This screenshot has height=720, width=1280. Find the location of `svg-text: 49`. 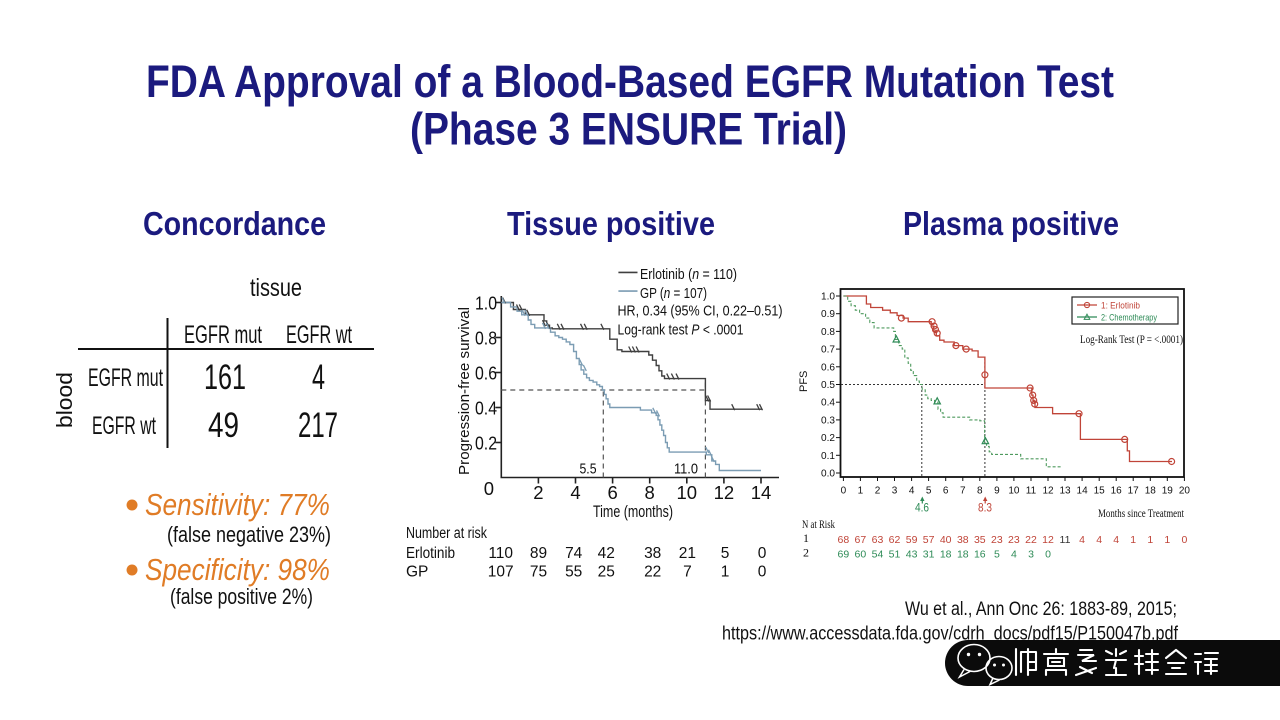

svg-text: 49 is located at coordinates (223, 425).